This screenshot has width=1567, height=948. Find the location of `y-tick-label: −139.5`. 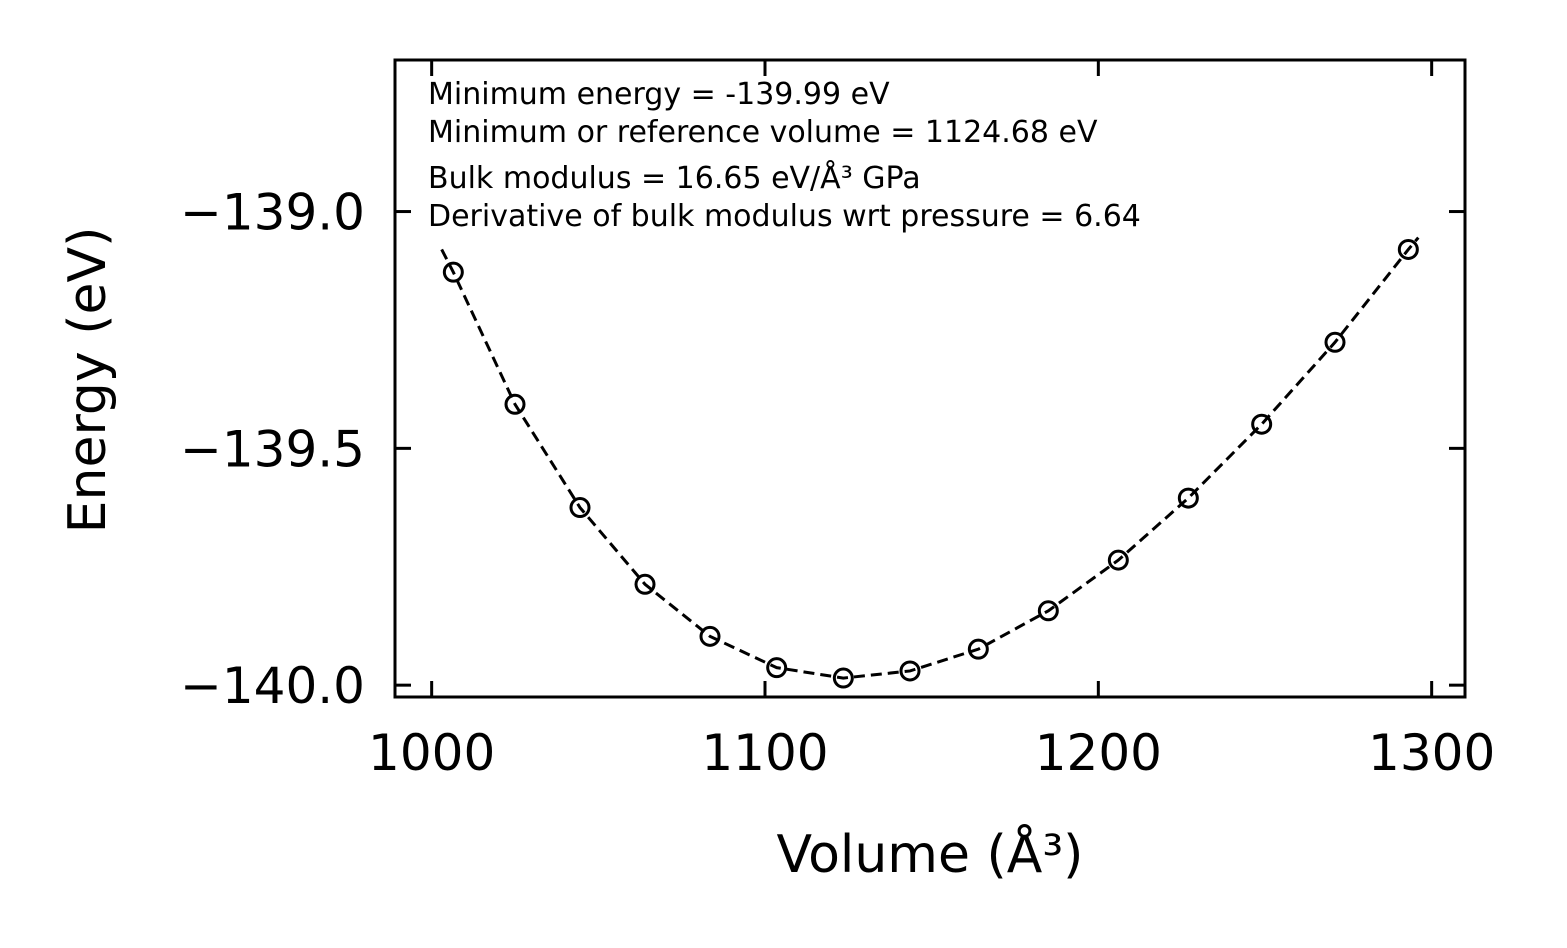

y-tick-label: −139.5 is located at coordinates (272, 449).